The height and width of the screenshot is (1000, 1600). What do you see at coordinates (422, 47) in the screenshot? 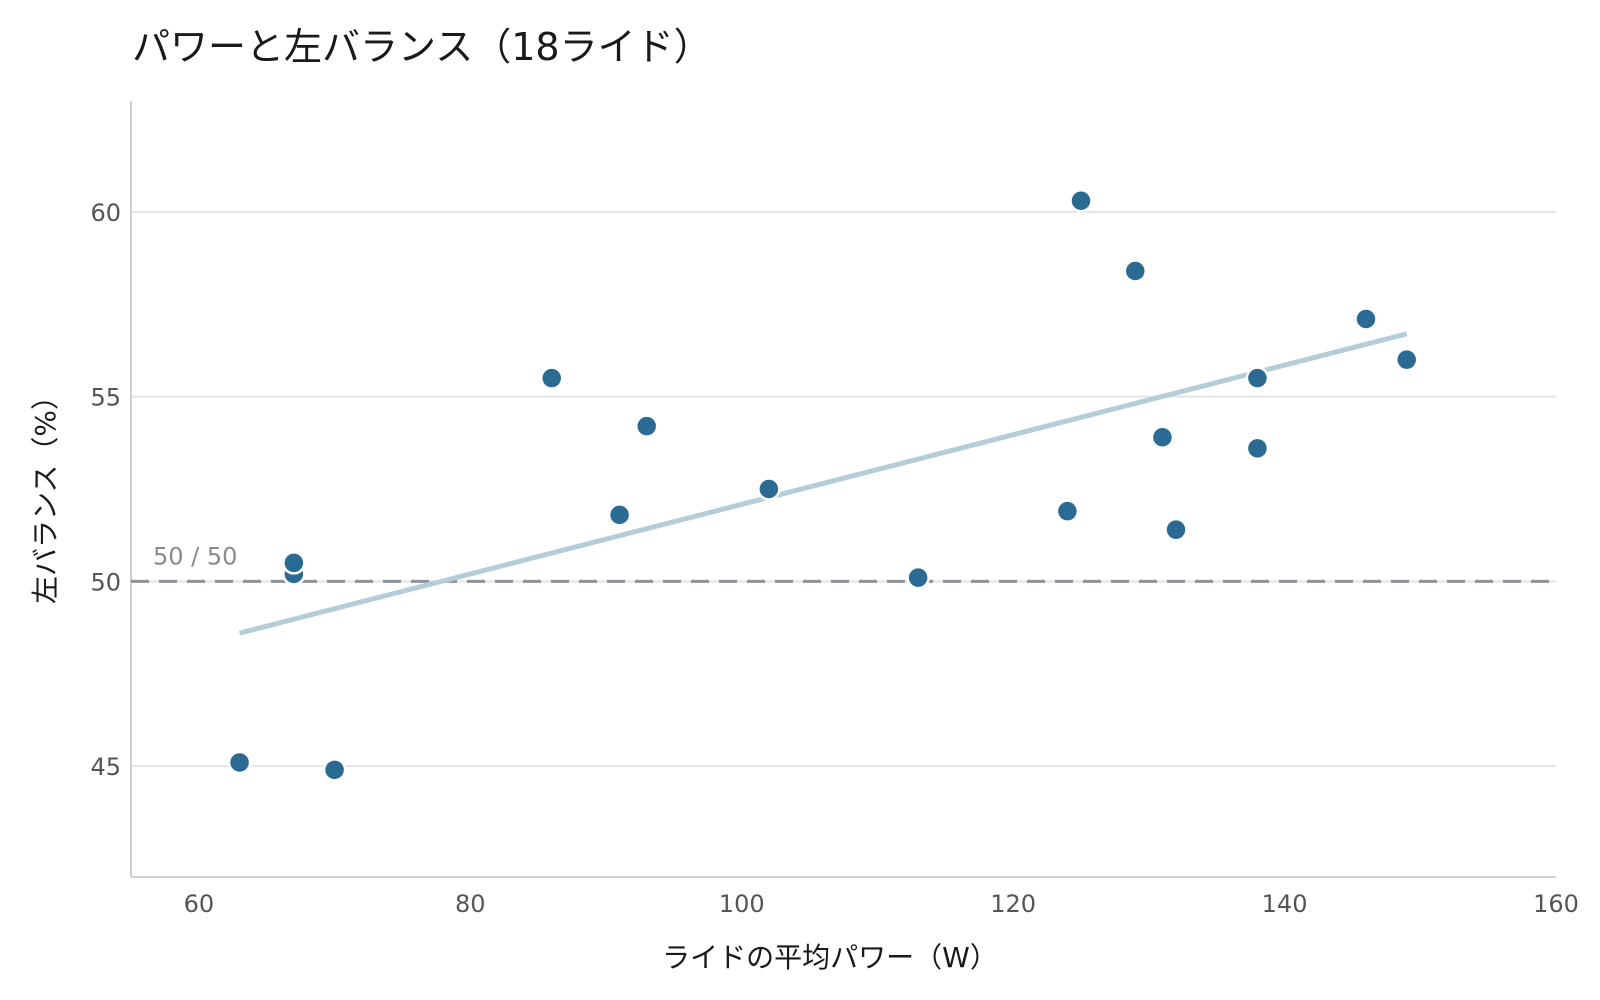
I see `chart-title: パワーと左バランス（18ライド）` at bounding box center [422, 47].